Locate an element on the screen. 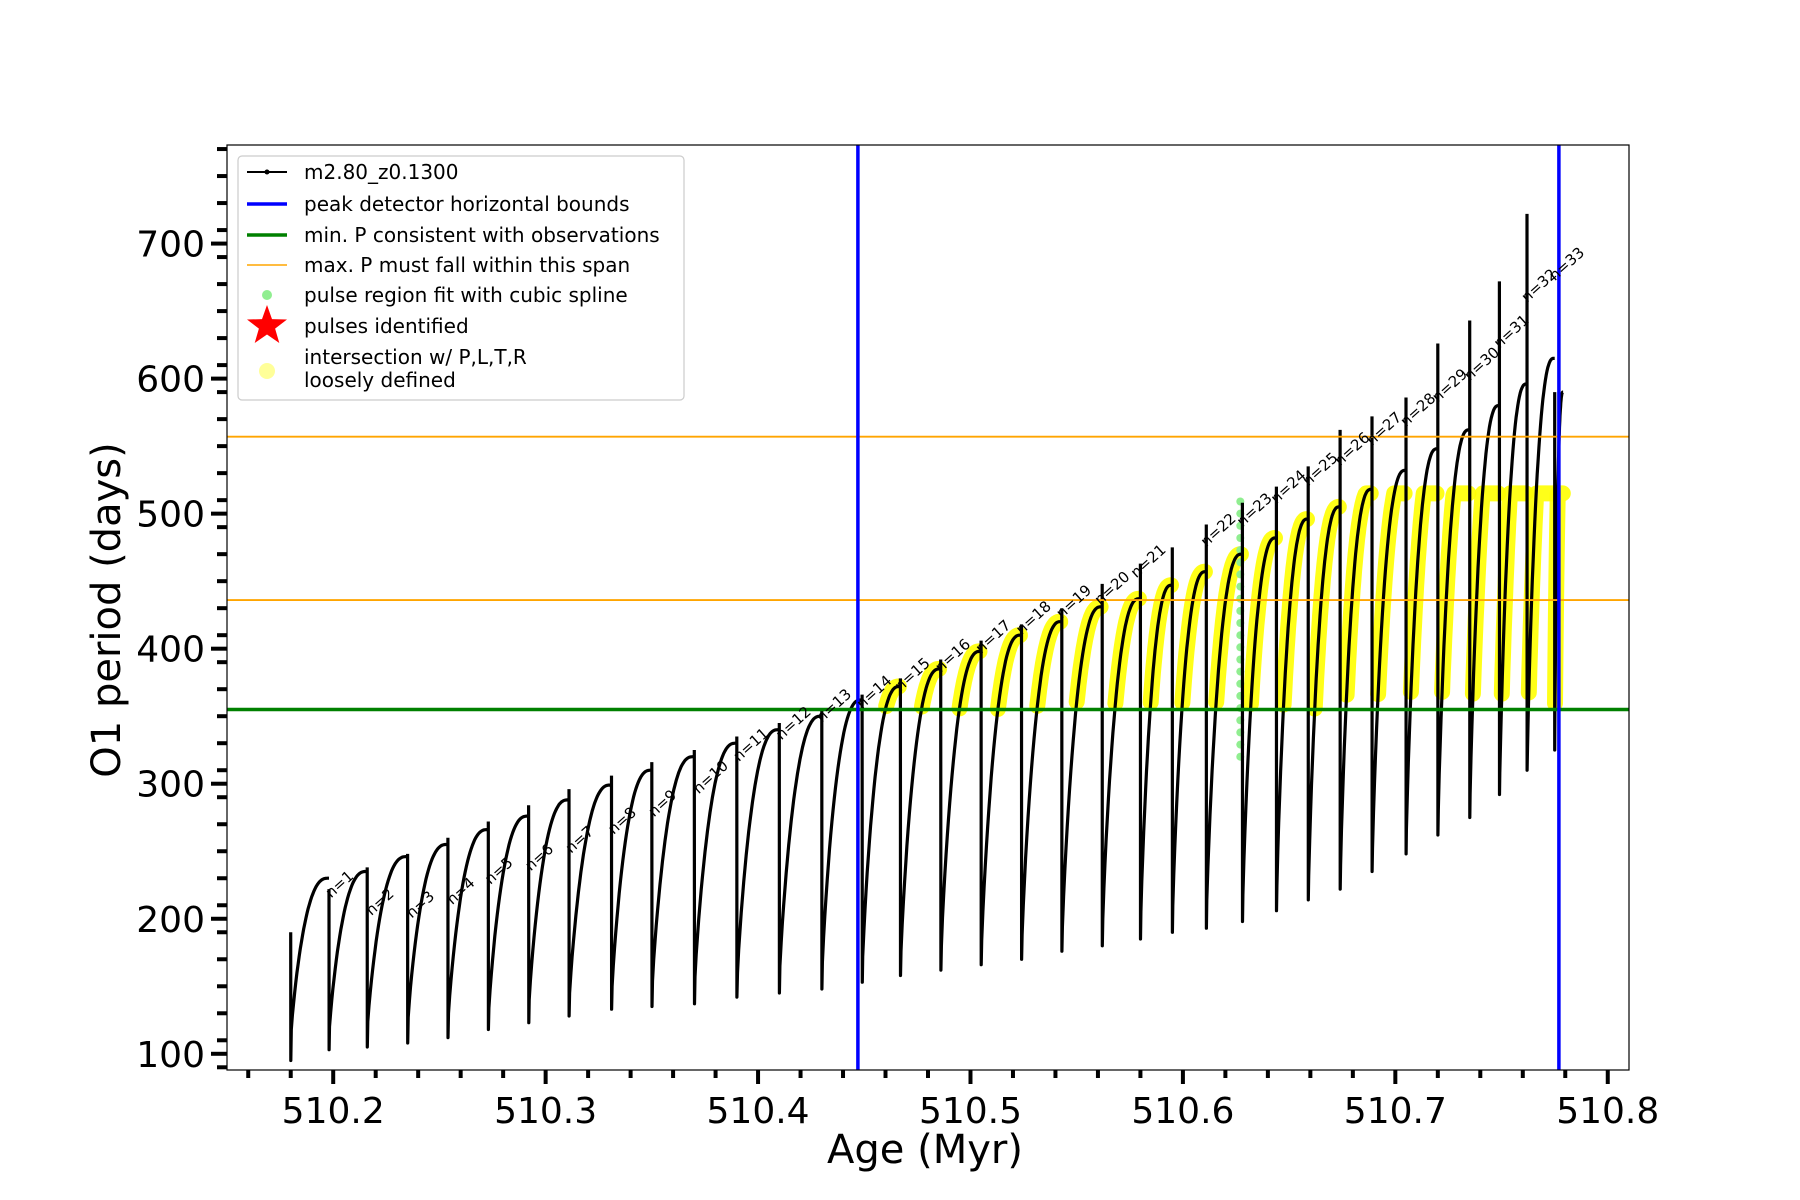  y-tick-label: 500 is located at coordinates (170, 515).